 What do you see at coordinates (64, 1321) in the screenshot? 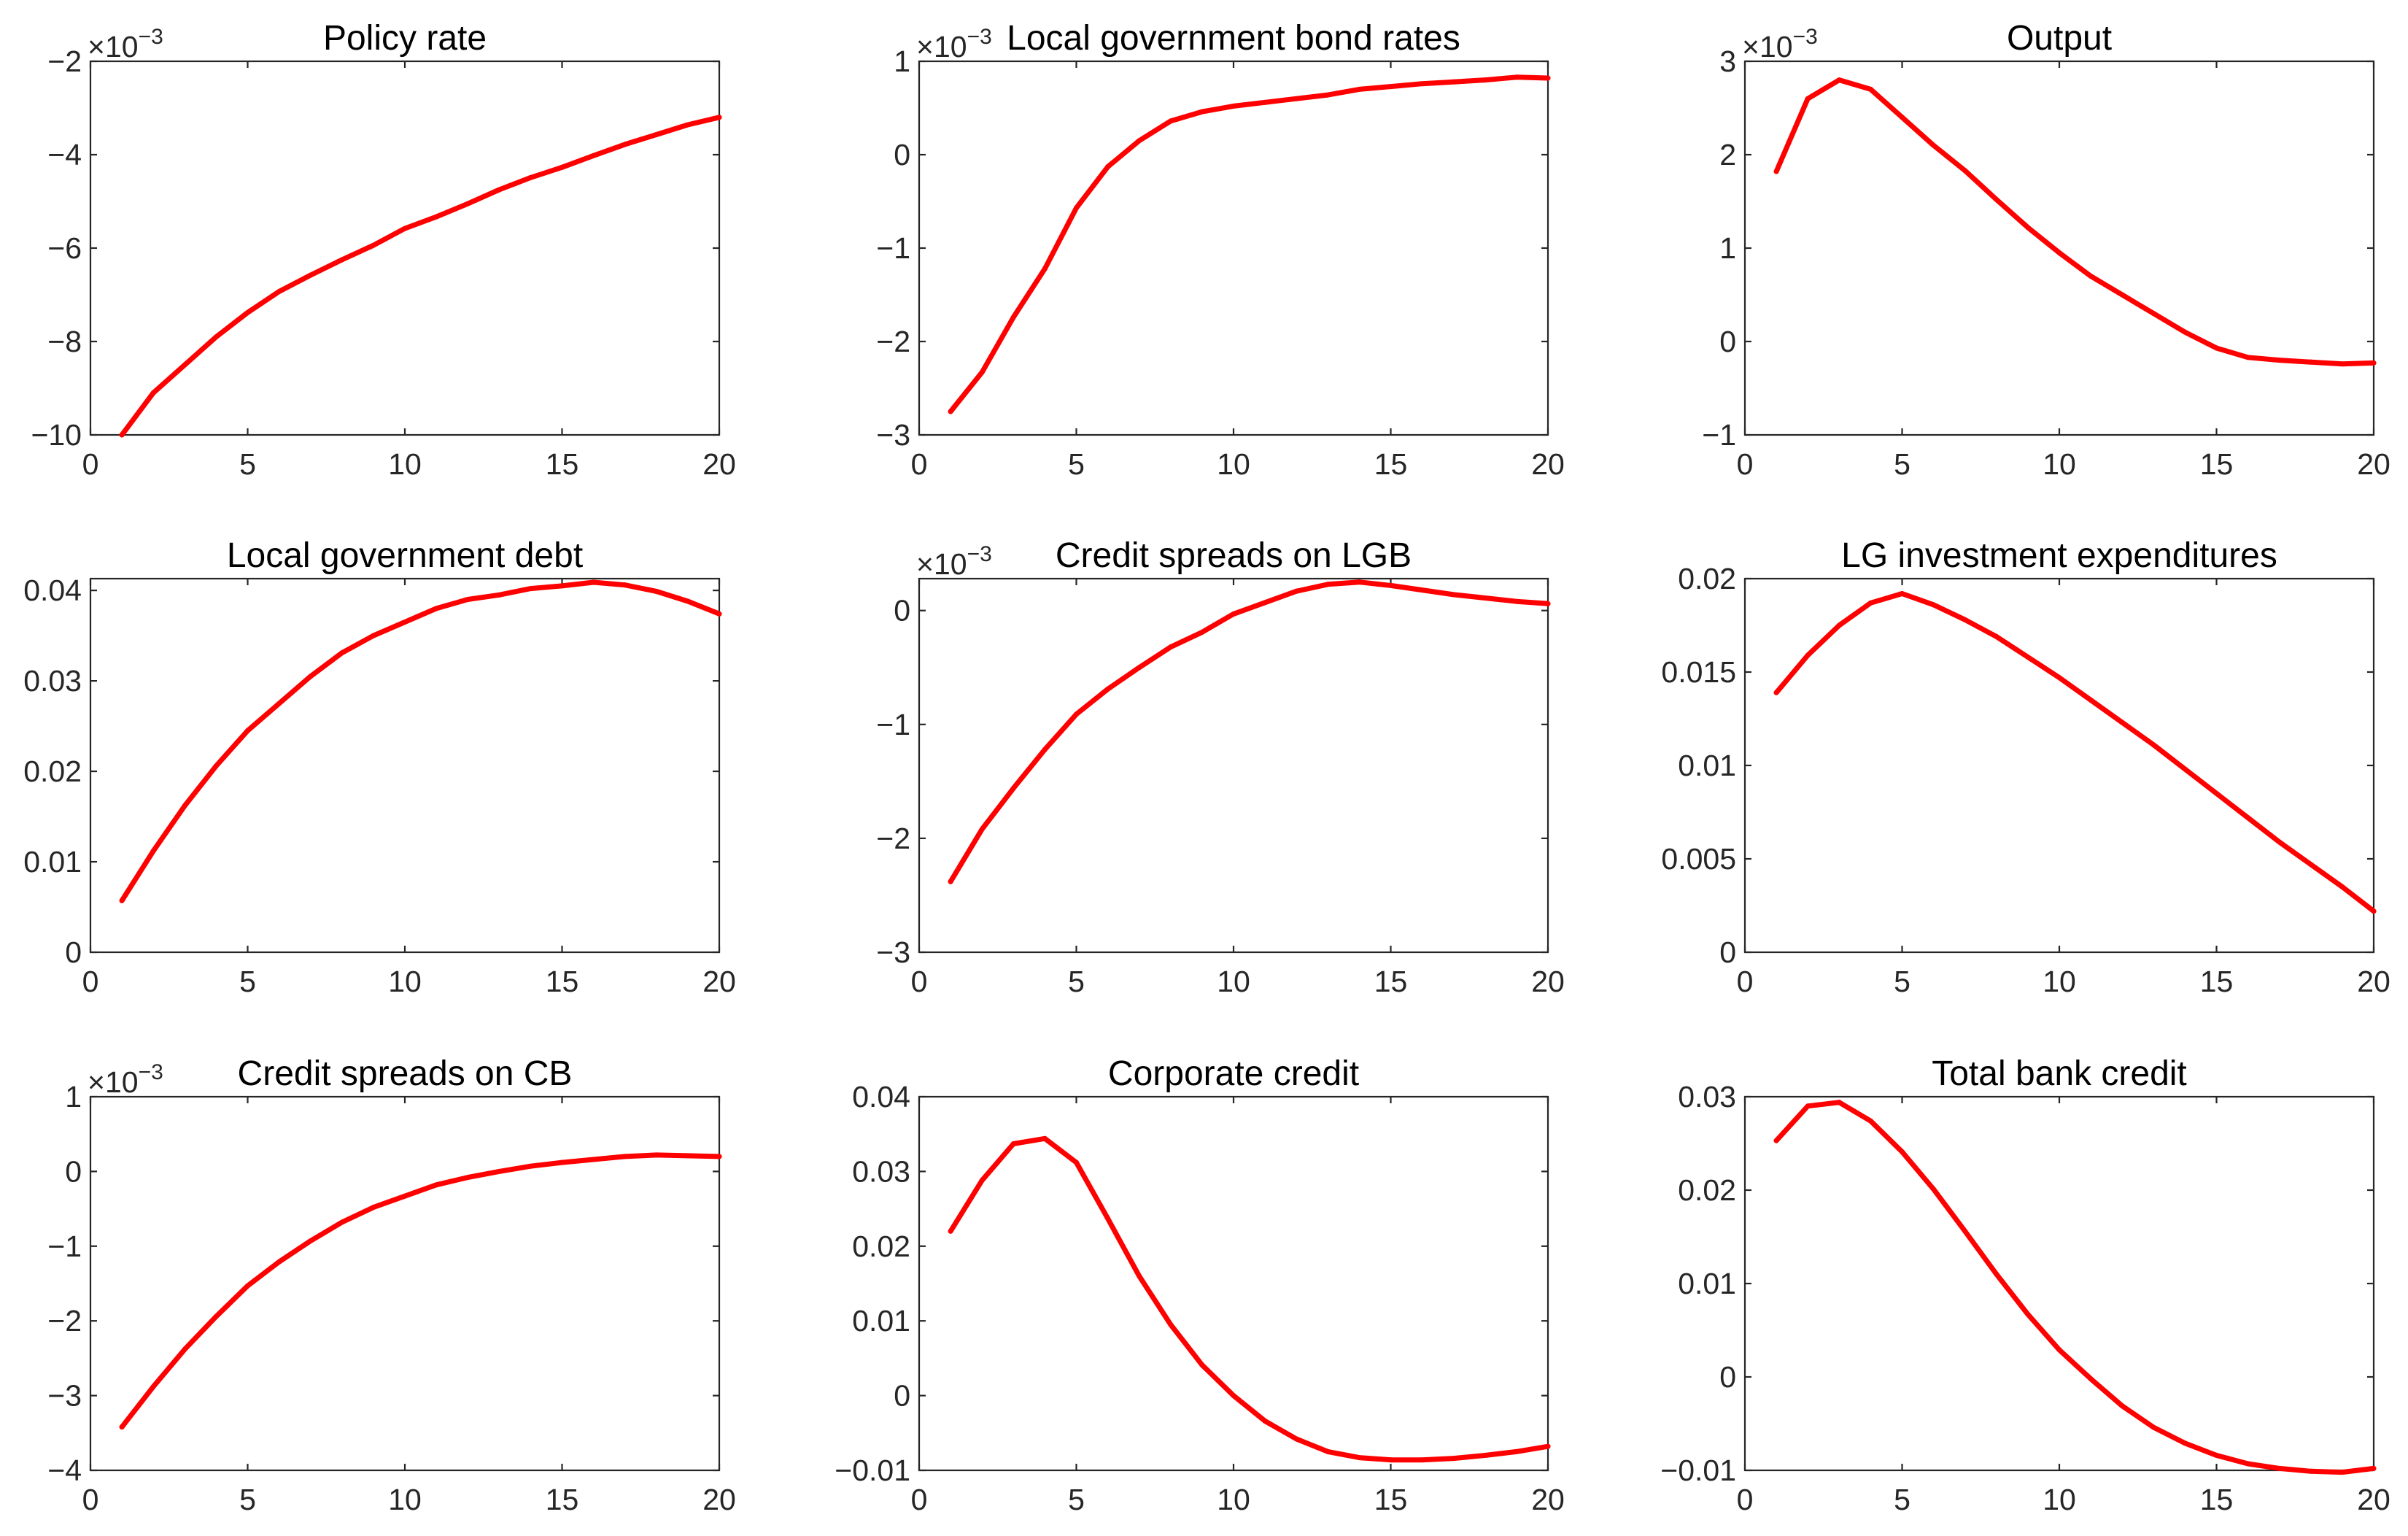
I see `y-tick-label: −2` at bounding box center [64, 1321].